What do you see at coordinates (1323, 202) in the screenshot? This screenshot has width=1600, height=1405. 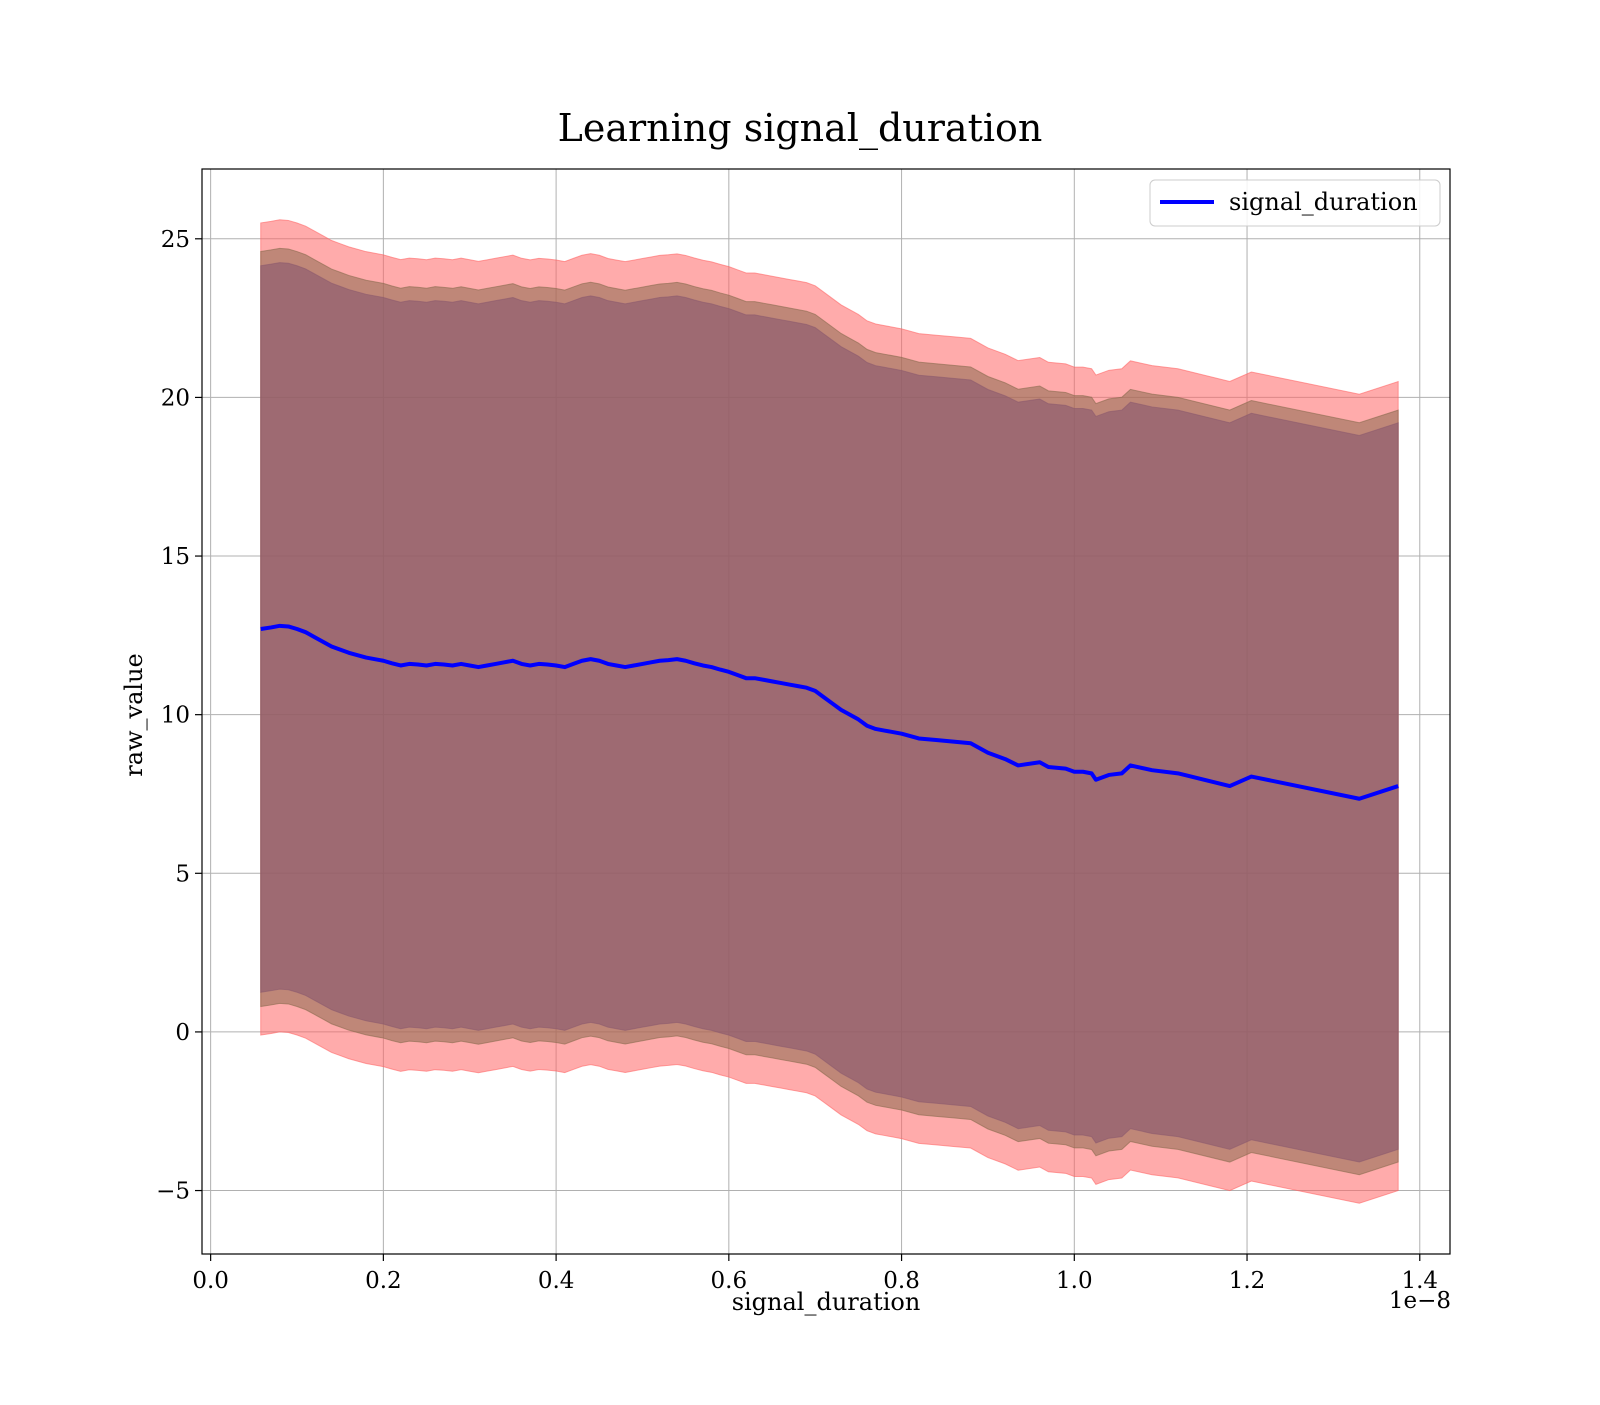 I see `legend-label-signal-duration: signal_duration` at bounding box center [1323, 202].